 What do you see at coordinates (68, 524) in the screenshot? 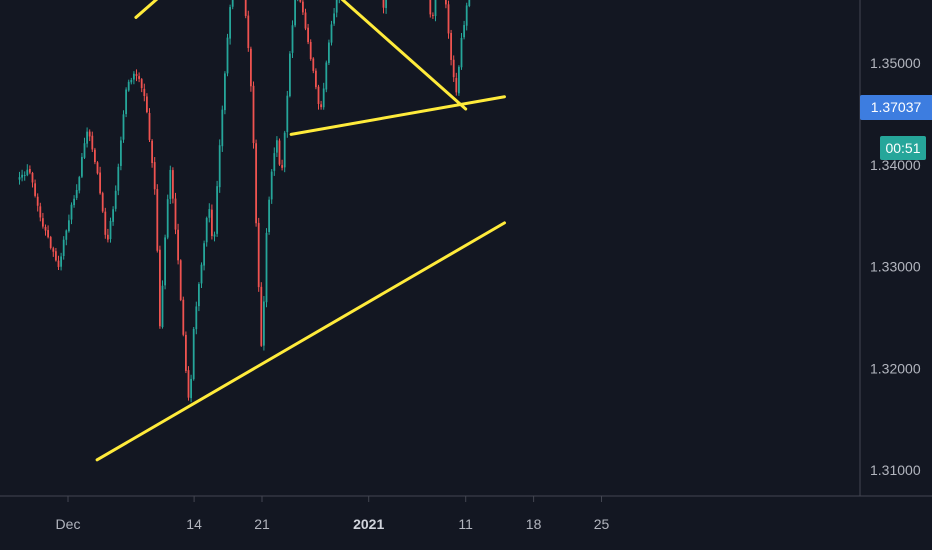
I see `time-tick-label: Dec` at bounding box center [68, 524].